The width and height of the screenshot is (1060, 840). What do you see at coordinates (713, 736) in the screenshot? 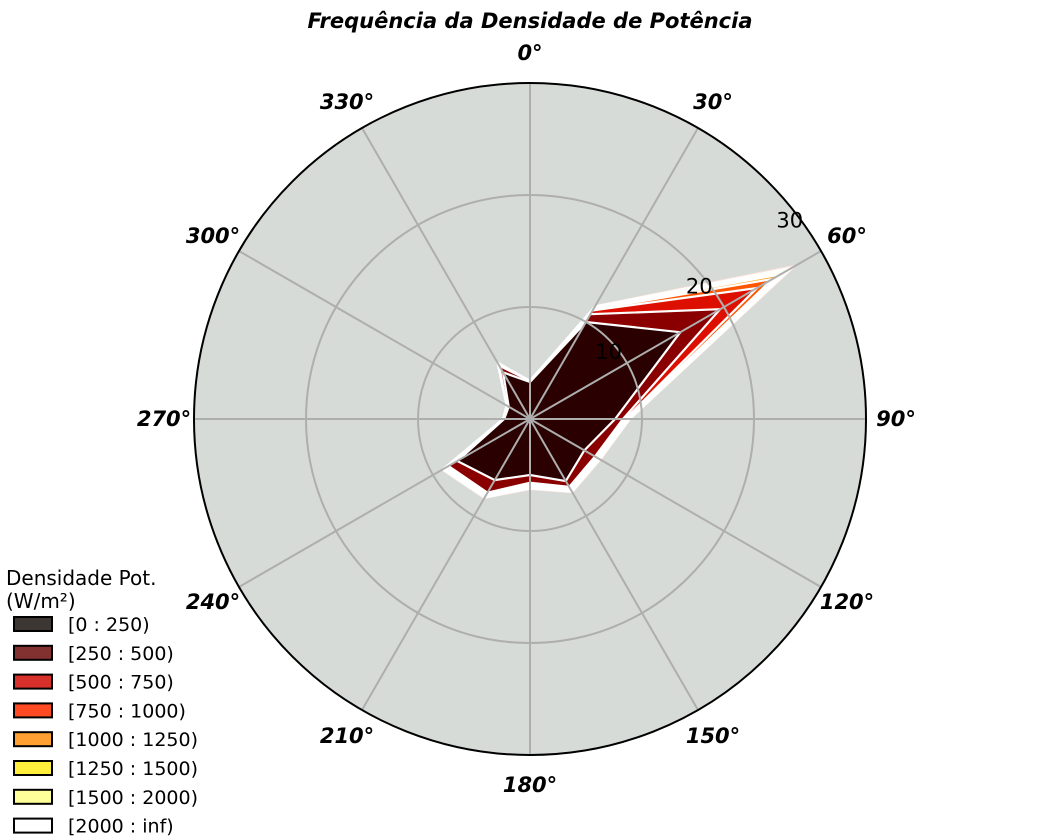
I see `angle-label-150: 150°` at bounding box center [713, 736].